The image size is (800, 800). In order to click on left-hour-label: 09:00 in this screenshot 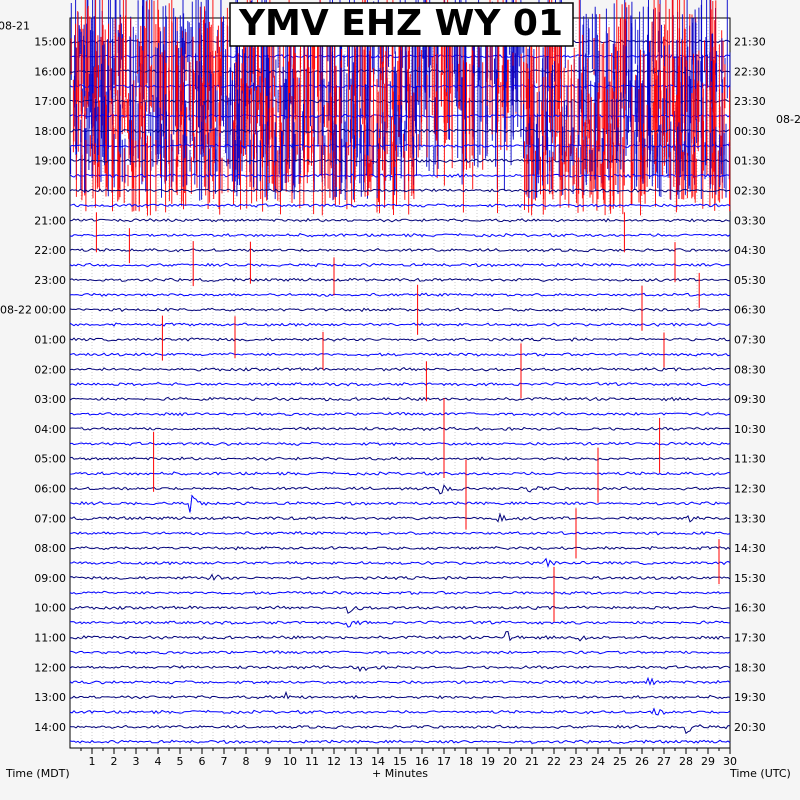, I will do `click(50, 578)`.